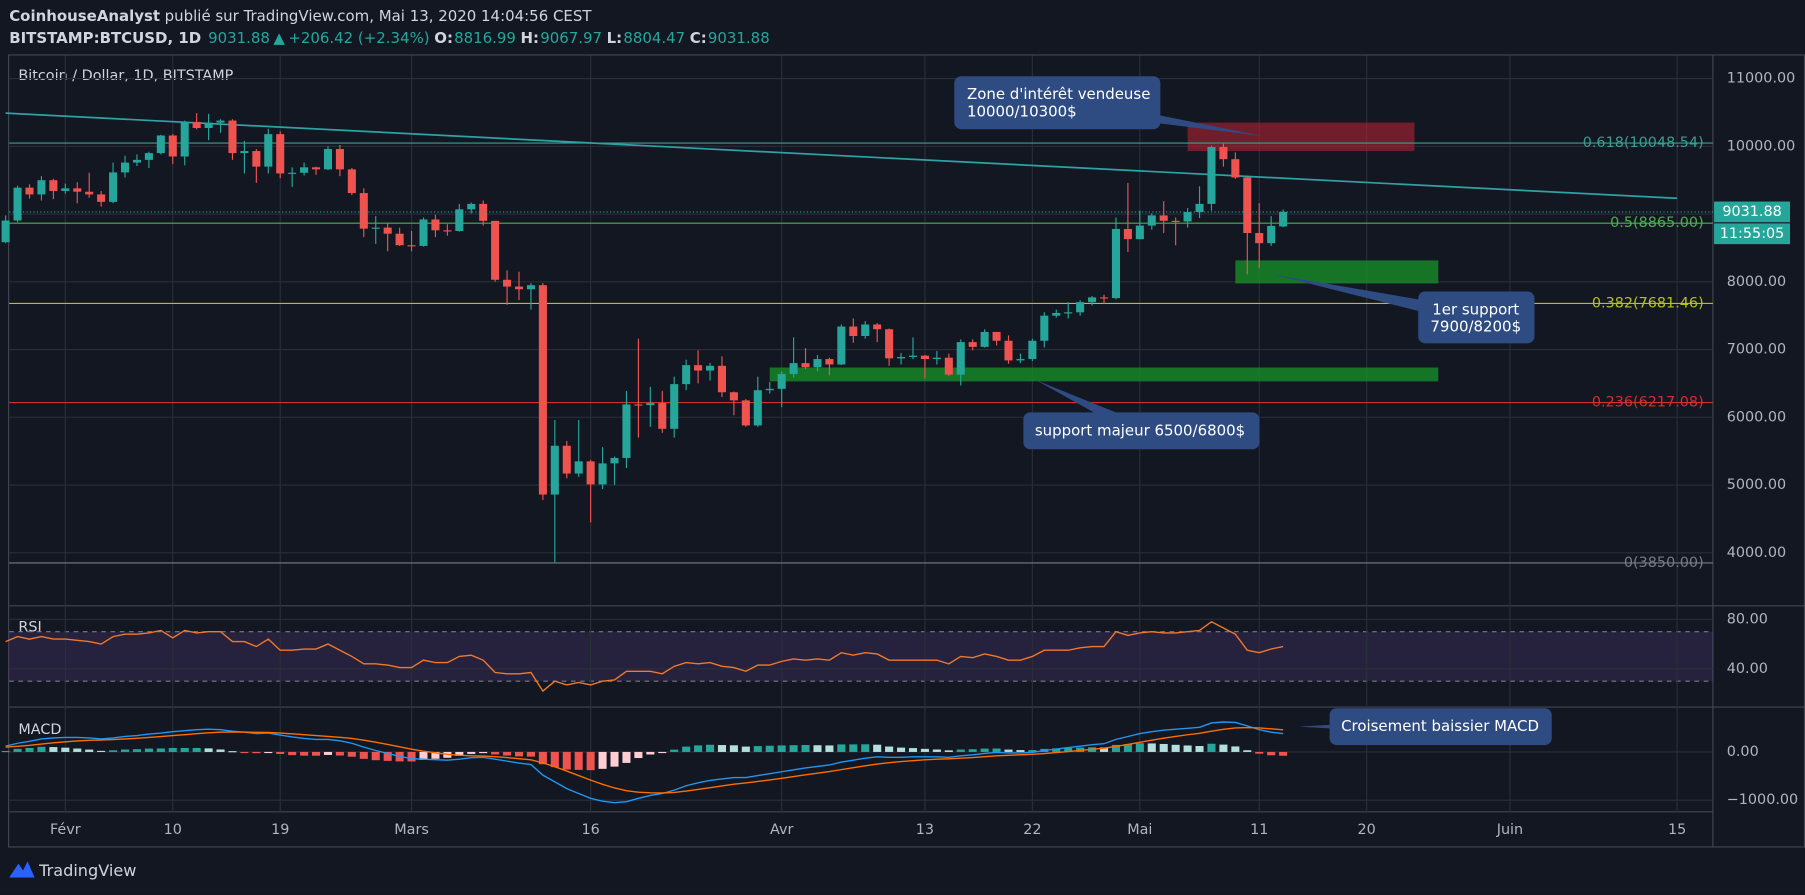 Image resolution: width=1805 pixels, height=895 pixels. Describe the element at coordinates (861, 656) in the screenshot. I see `rsi-band` at that location.